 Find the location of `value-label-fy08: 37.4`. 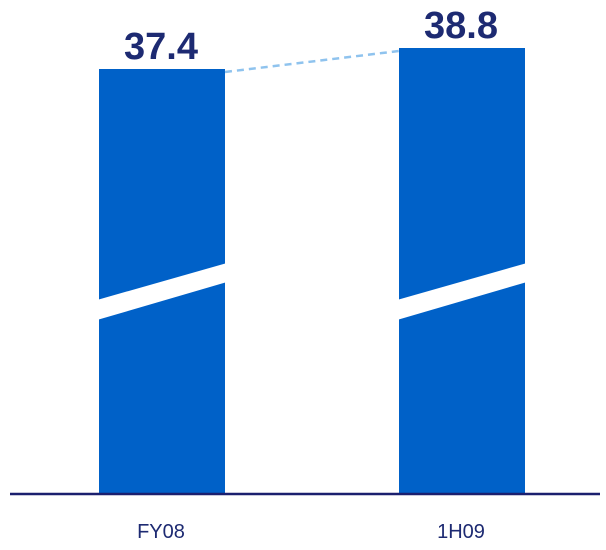

value-label-fy08: 37.4 is located at coordinates (161, 47).